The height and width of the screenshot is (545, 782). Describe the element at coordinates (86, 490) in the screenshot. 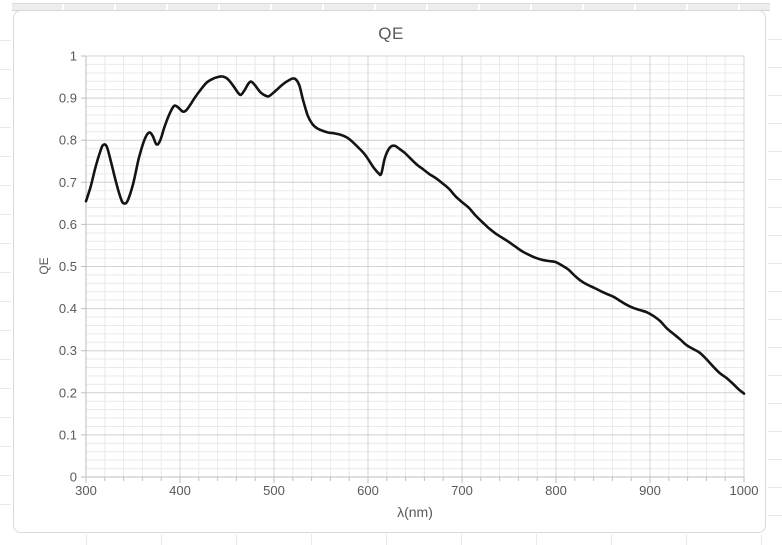

I see `x-tick-label: 300` at that location.